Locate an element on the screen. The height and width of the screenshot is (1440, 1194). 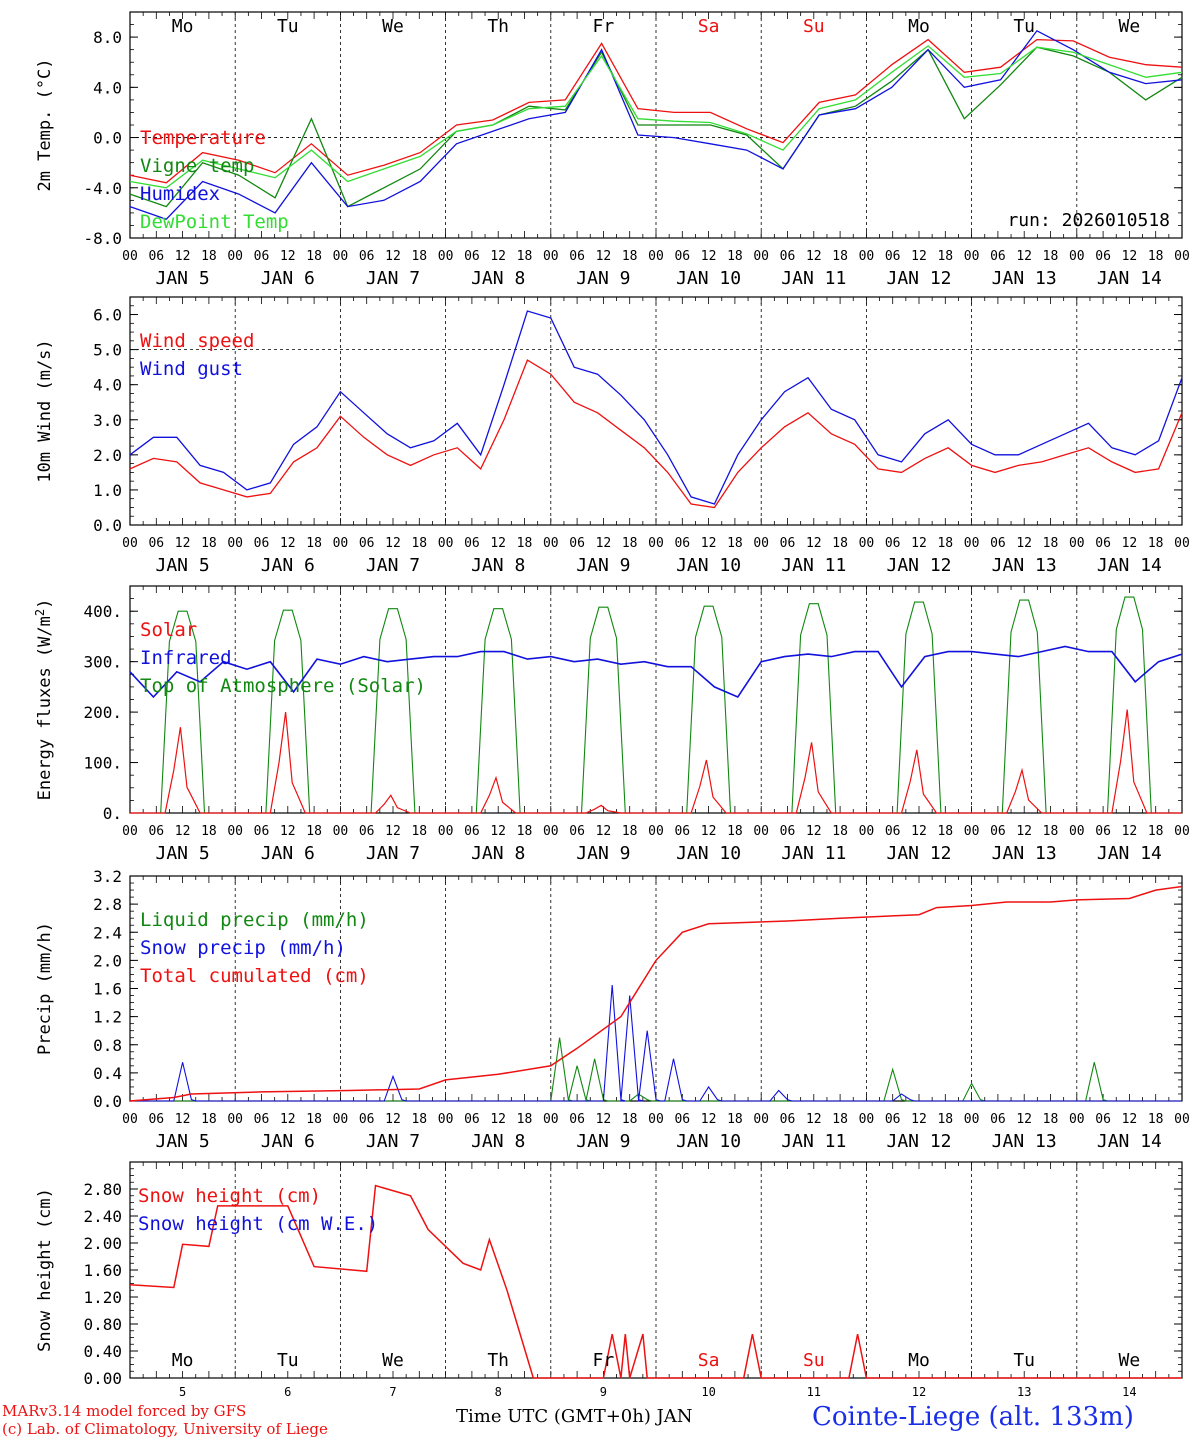
panel-2-y-tick-label: 100. is located at coordinates (102, 763).